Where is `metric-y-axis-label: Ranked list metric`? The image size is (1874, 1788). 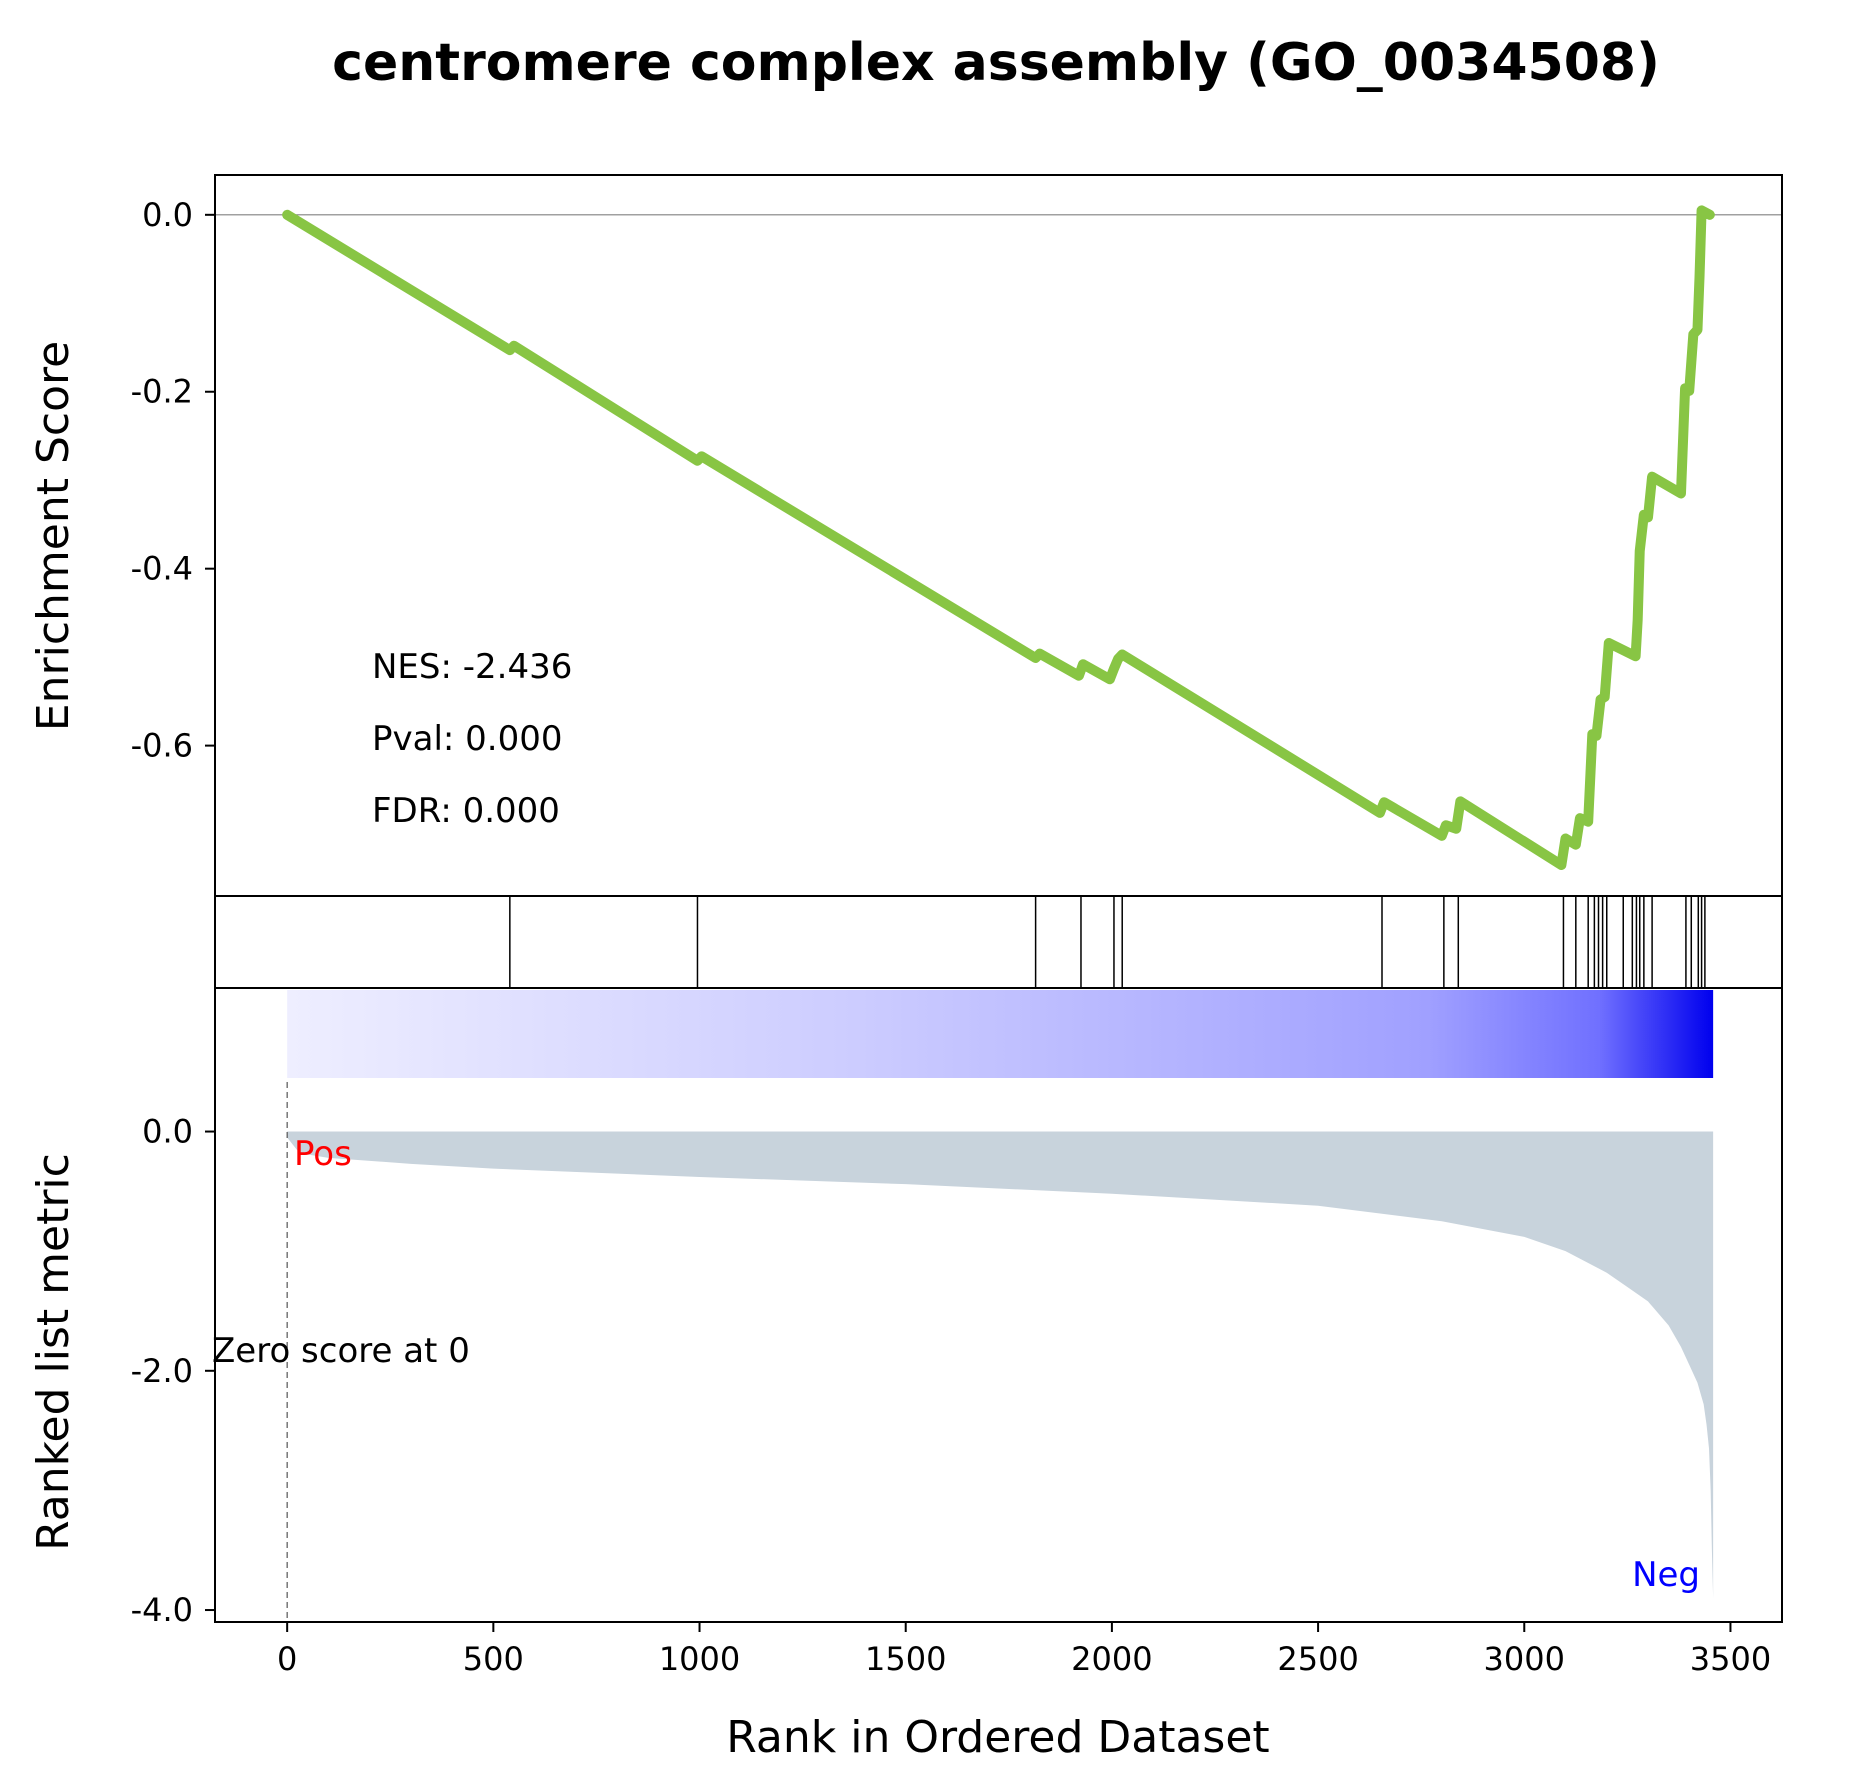
metric-y-axis-label: Ranked list metric is located at coordinates (53, 1352).